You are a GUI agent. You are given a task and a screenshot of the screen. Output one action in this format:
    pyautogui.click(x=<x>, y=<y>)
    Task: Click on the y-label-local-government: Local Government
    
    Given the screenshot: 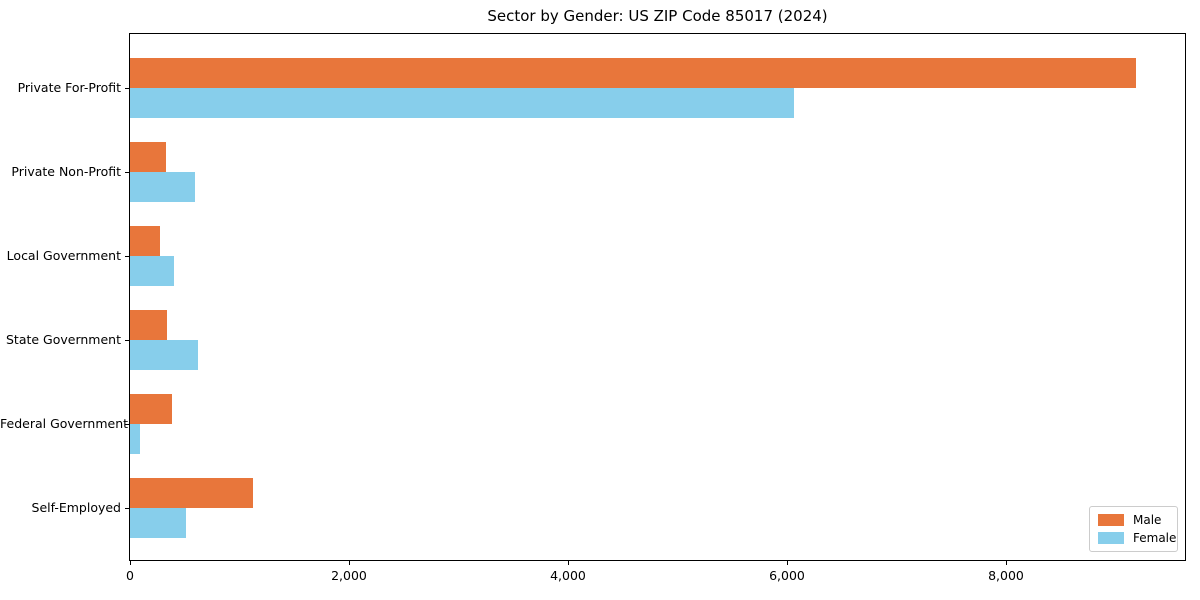 What is the action you would take?
    pyautogui.click(x=63, y=255)
    